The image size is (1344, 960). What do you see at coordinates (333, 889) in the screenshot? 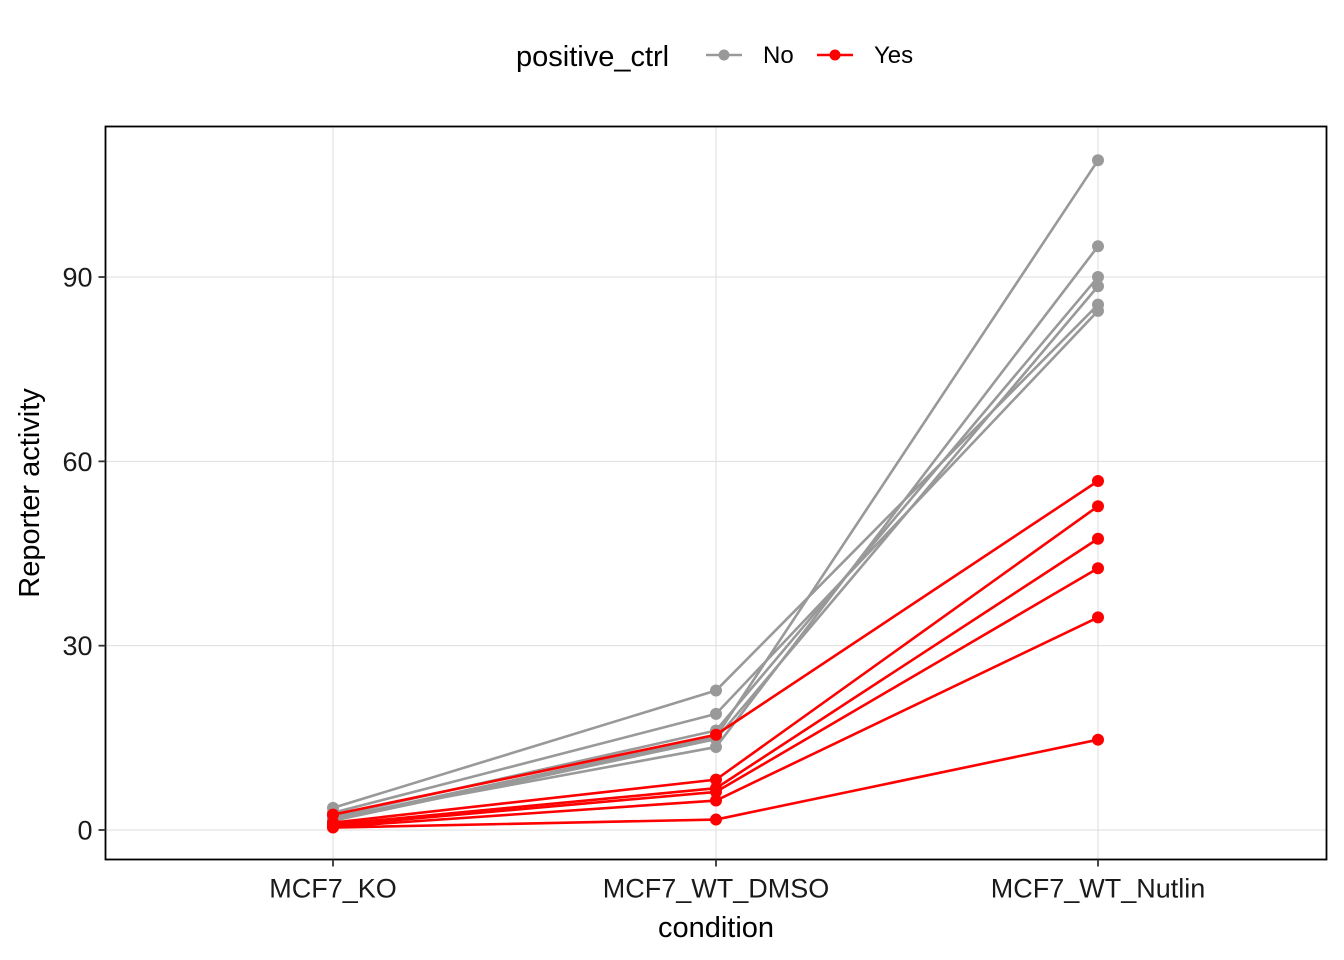
I see `x-tick-label: MCF7_KO` at bounding box center [333, 889].